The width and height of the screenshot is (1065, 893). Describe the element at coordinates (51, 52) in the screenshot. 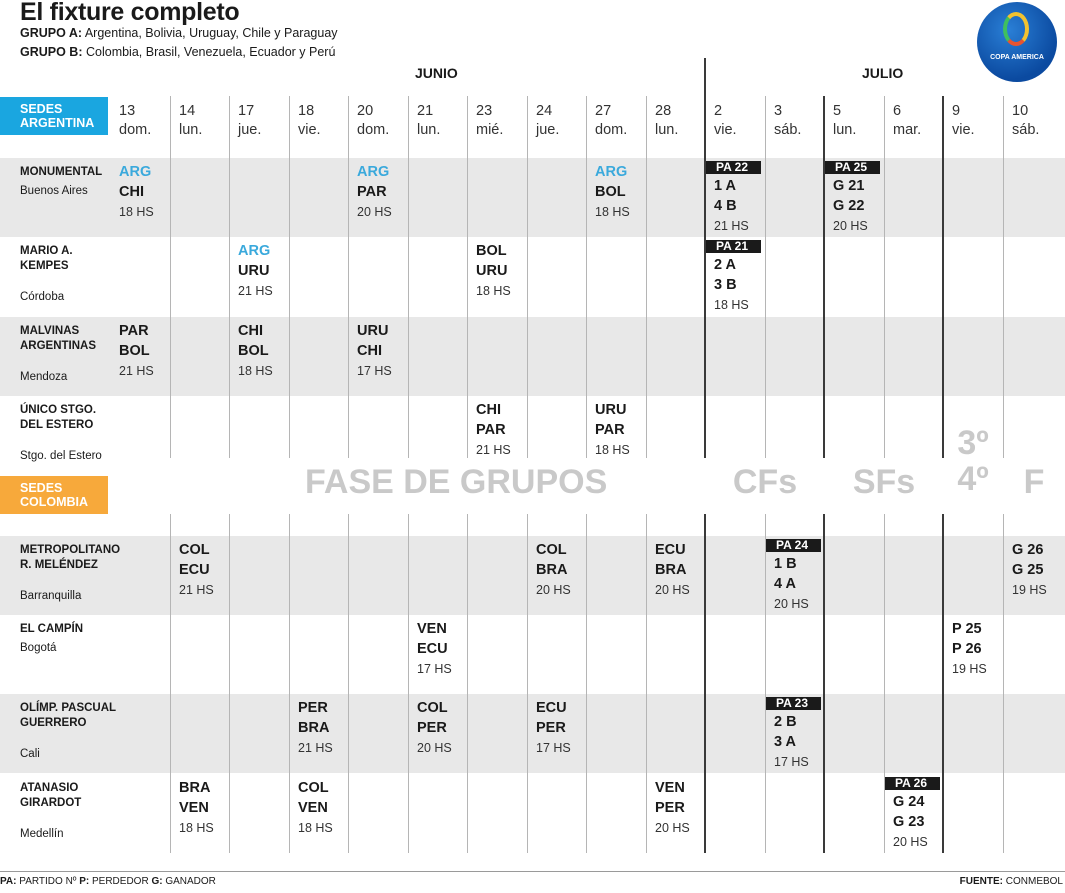

I see `group-b-label: GRUPO B:` at that location.